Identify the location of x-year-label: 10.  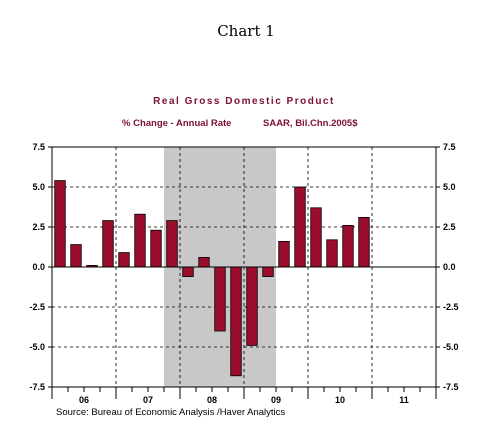
(340, 400).